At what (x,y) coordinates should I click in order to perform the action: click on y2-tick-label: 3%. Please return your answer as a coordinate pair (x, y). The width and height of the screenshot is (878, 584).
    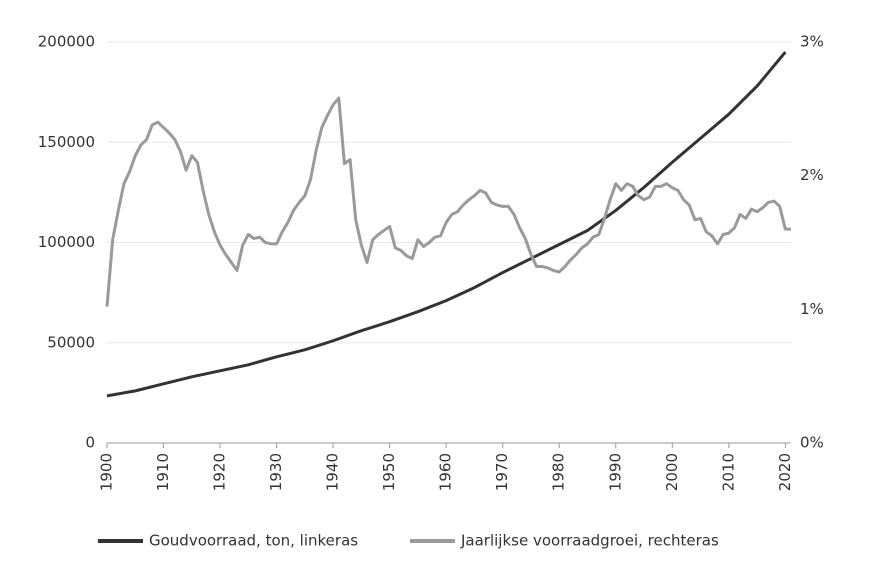
    Looking at the image, I should click on (812, 42).